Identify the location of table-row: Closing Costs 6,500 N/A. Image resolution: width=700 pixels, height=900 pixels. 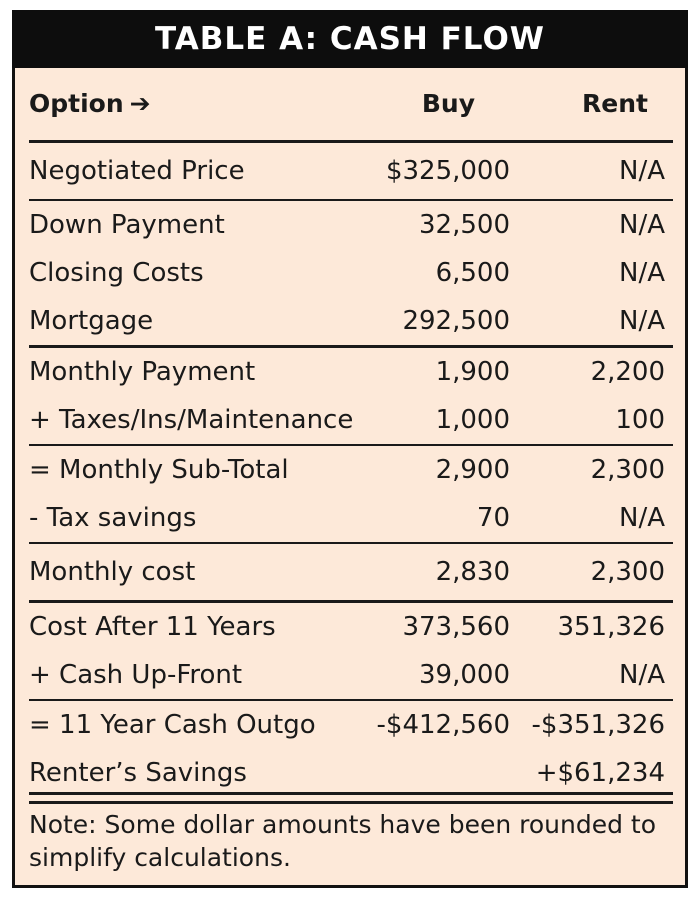
(351, 273).